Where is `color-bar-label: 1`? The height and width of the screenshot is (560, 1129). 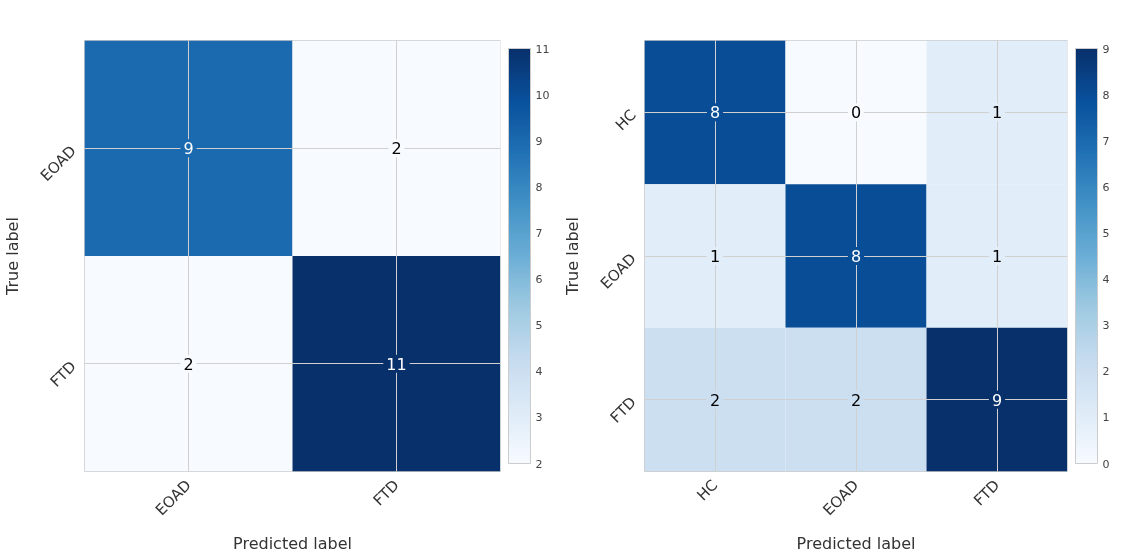 color-bar-label: 1 is located at coordinates (1106, 418).